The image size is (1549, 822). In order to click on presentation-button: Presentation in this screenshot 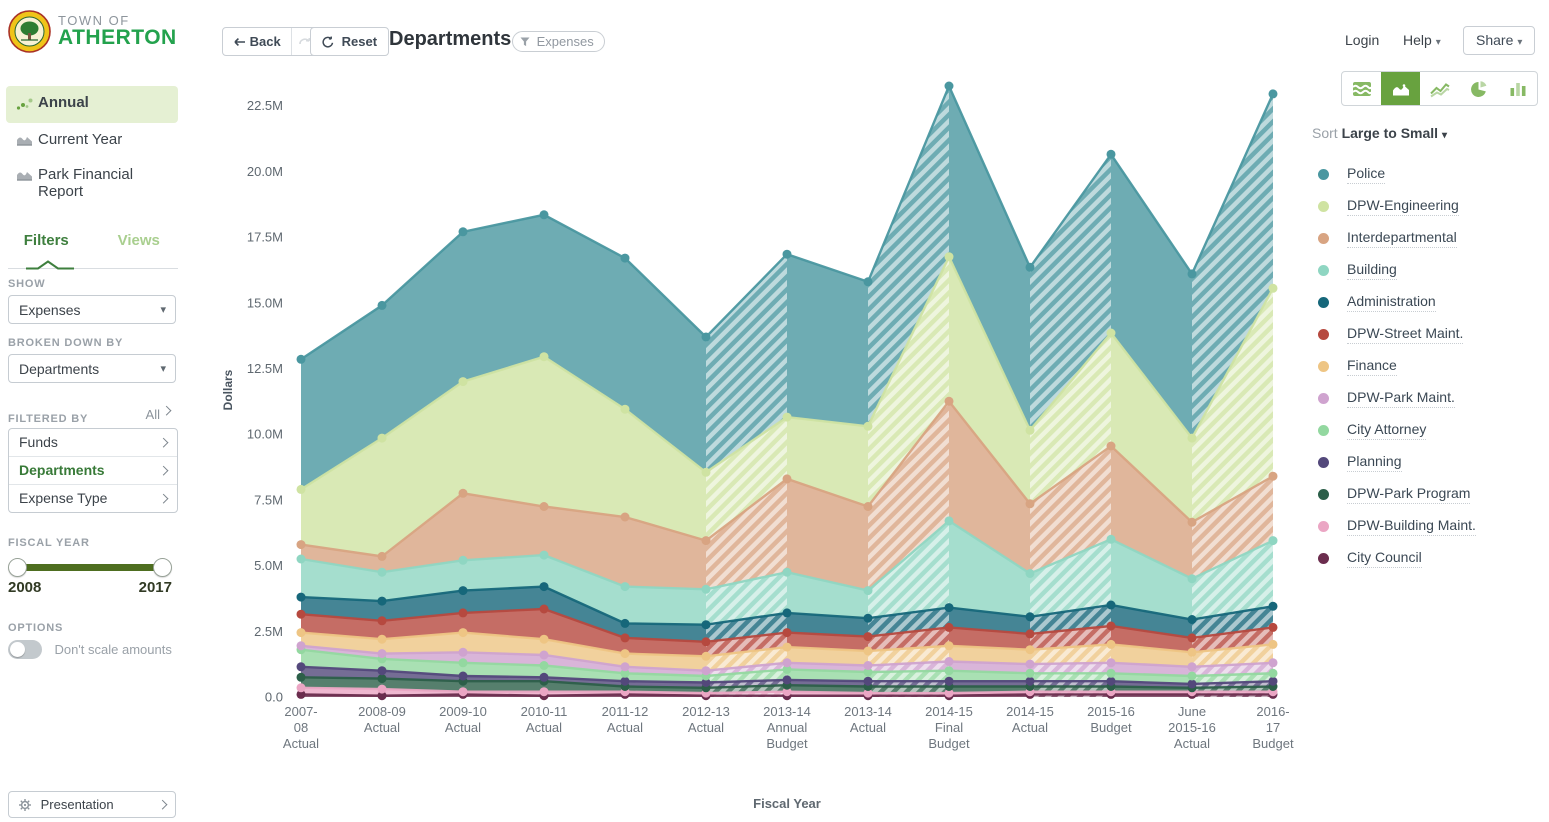, I will do `click(92, 804)`.